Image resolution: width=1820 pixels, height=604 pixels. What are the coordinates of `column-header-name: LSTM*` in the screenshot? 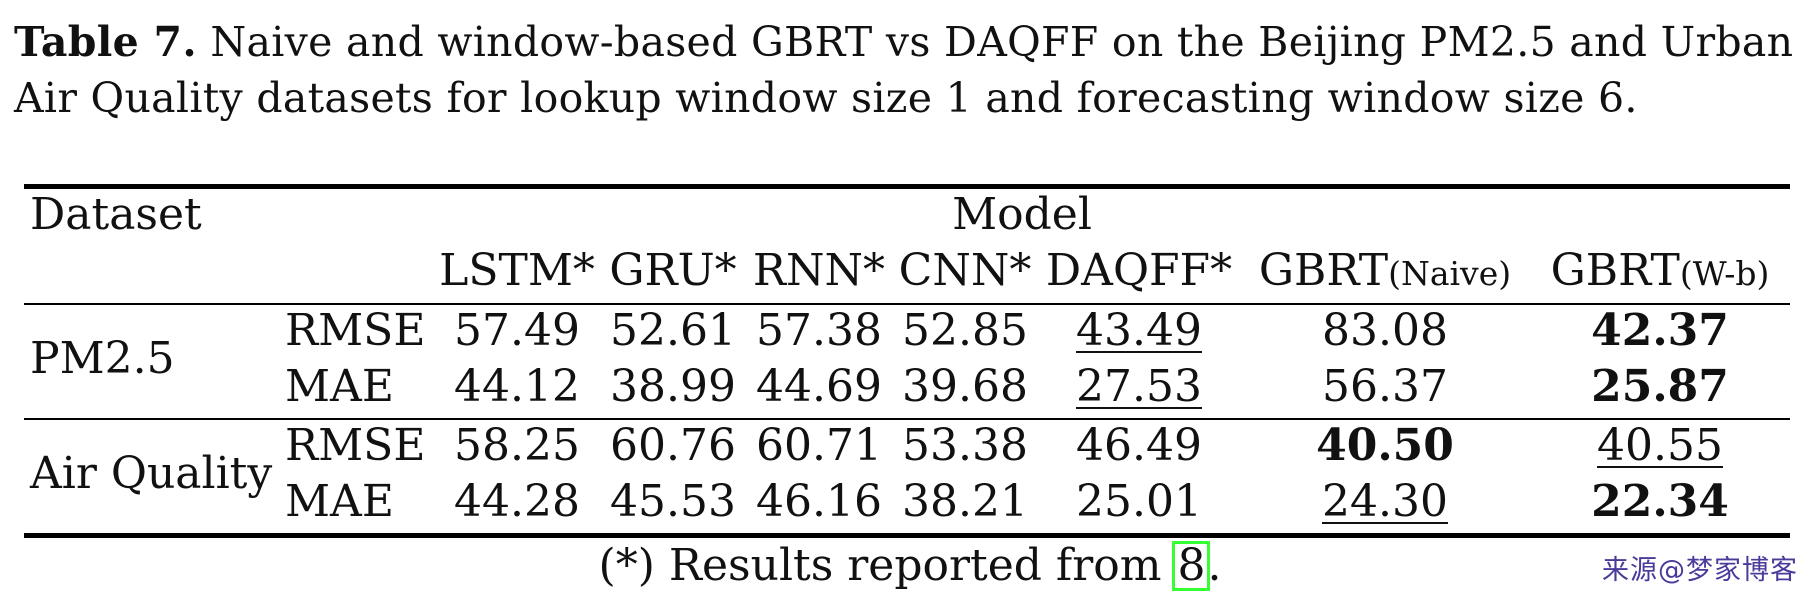 It's located at (517, 270).